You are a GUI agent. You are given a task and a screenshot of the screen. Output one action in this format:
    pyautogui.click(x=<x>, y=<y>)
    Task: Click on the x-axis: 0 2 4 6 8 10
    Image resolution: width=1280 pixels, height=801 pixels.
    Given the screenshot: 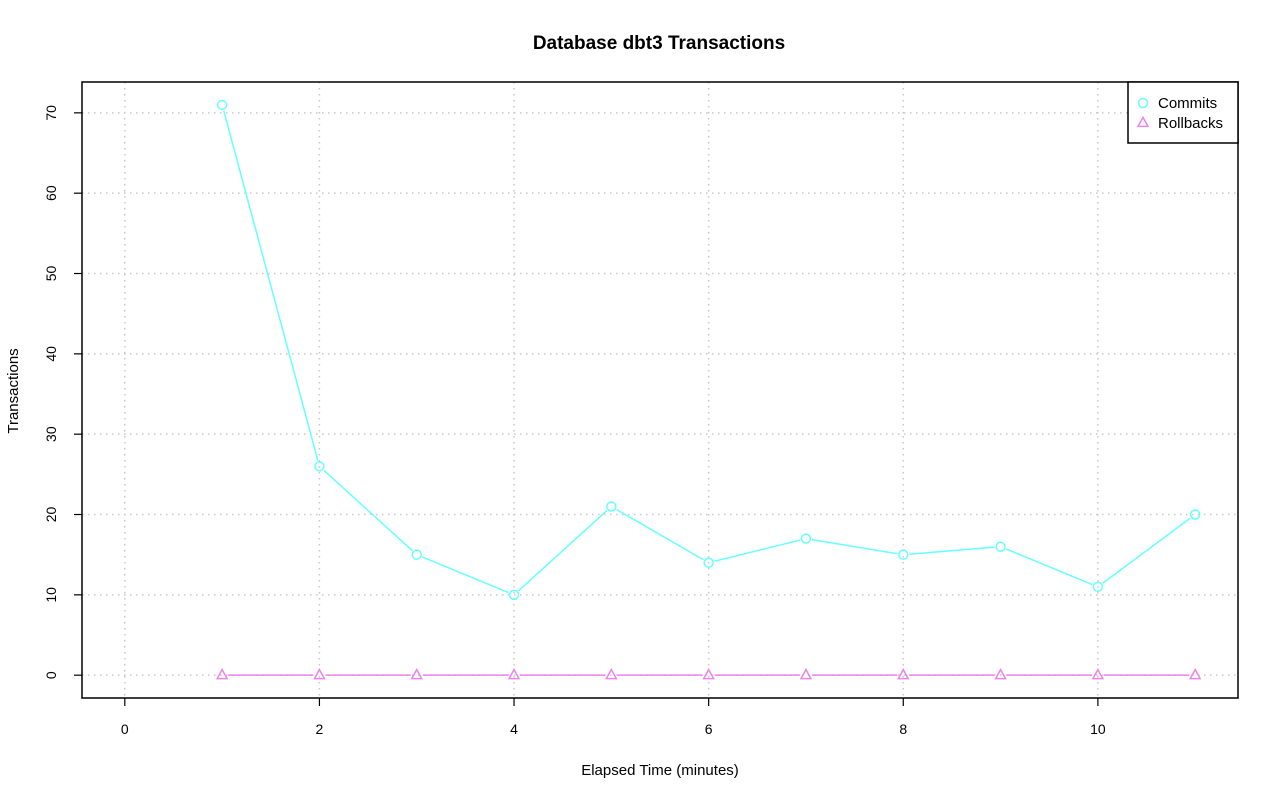 What is the action you would take?
    pyautogui.click(x=613, y=717)
    